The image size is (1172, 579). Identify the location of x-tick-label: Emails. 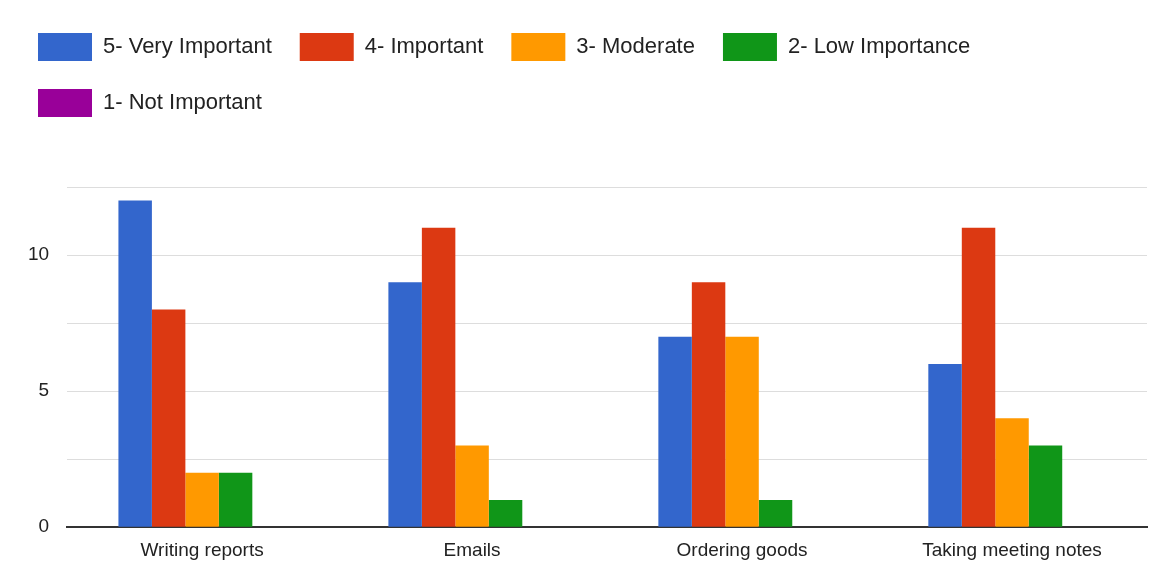
(472, 549).